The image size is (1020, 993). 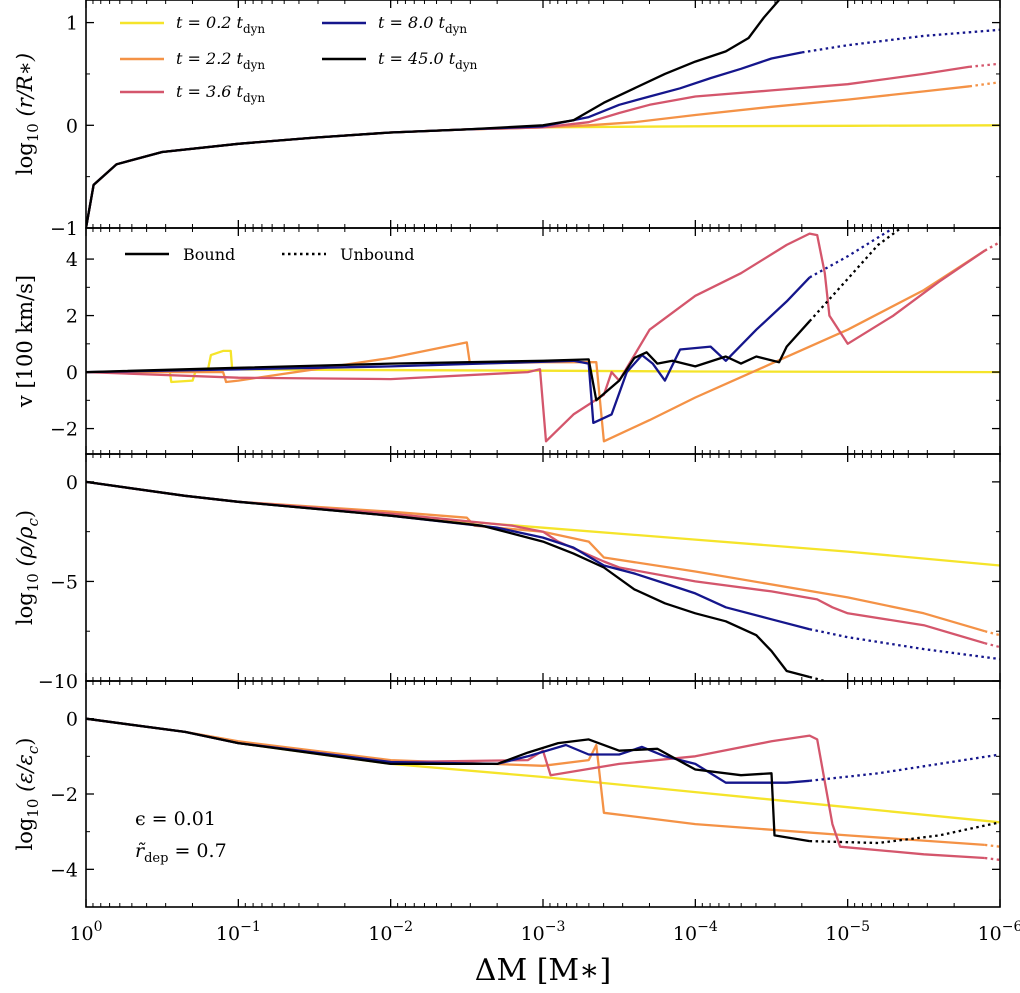 I want to click on legend-item: t = 45.0 tdyn, so click(x=400, y=60).